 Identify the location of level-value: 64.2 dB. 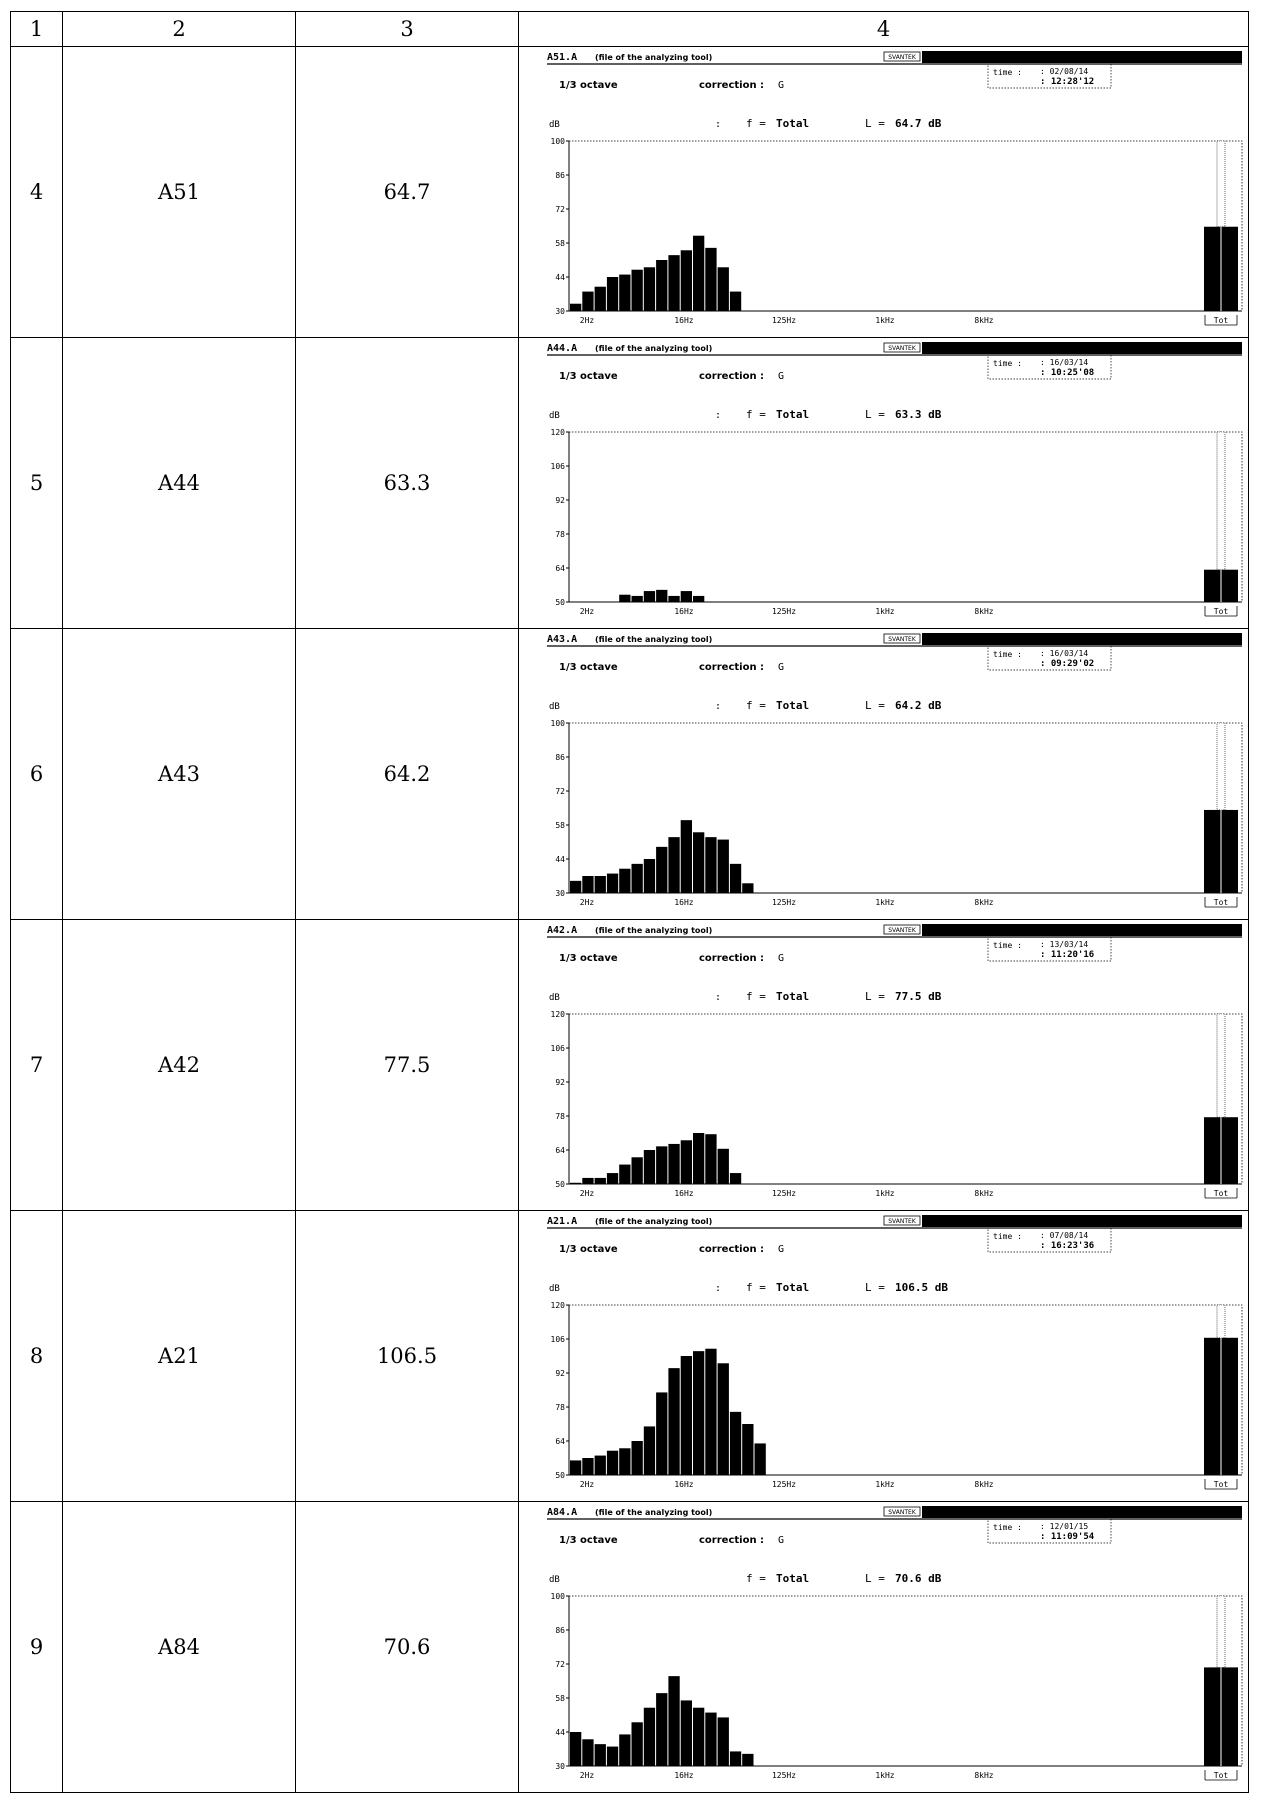
(918, 705).